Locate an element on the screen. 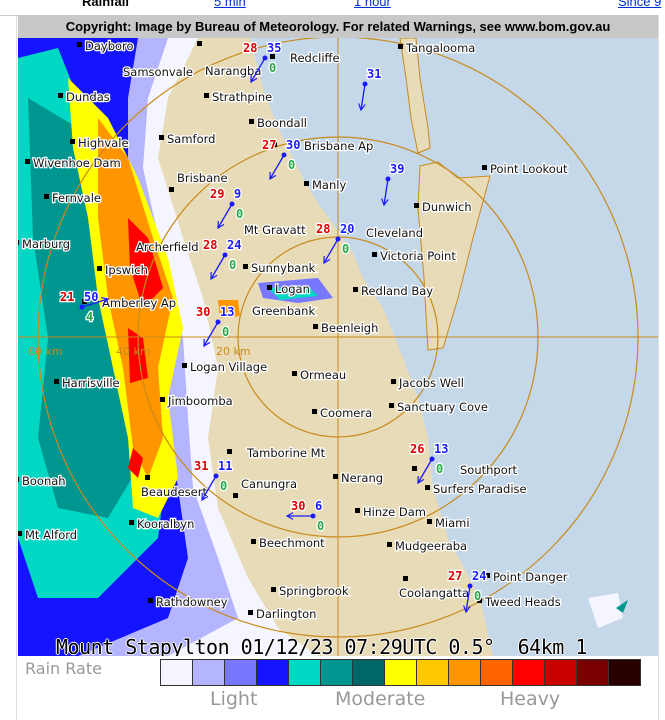 The image size is (665, 720). place-label: Victoria Point is located at coordinates (418, 256).